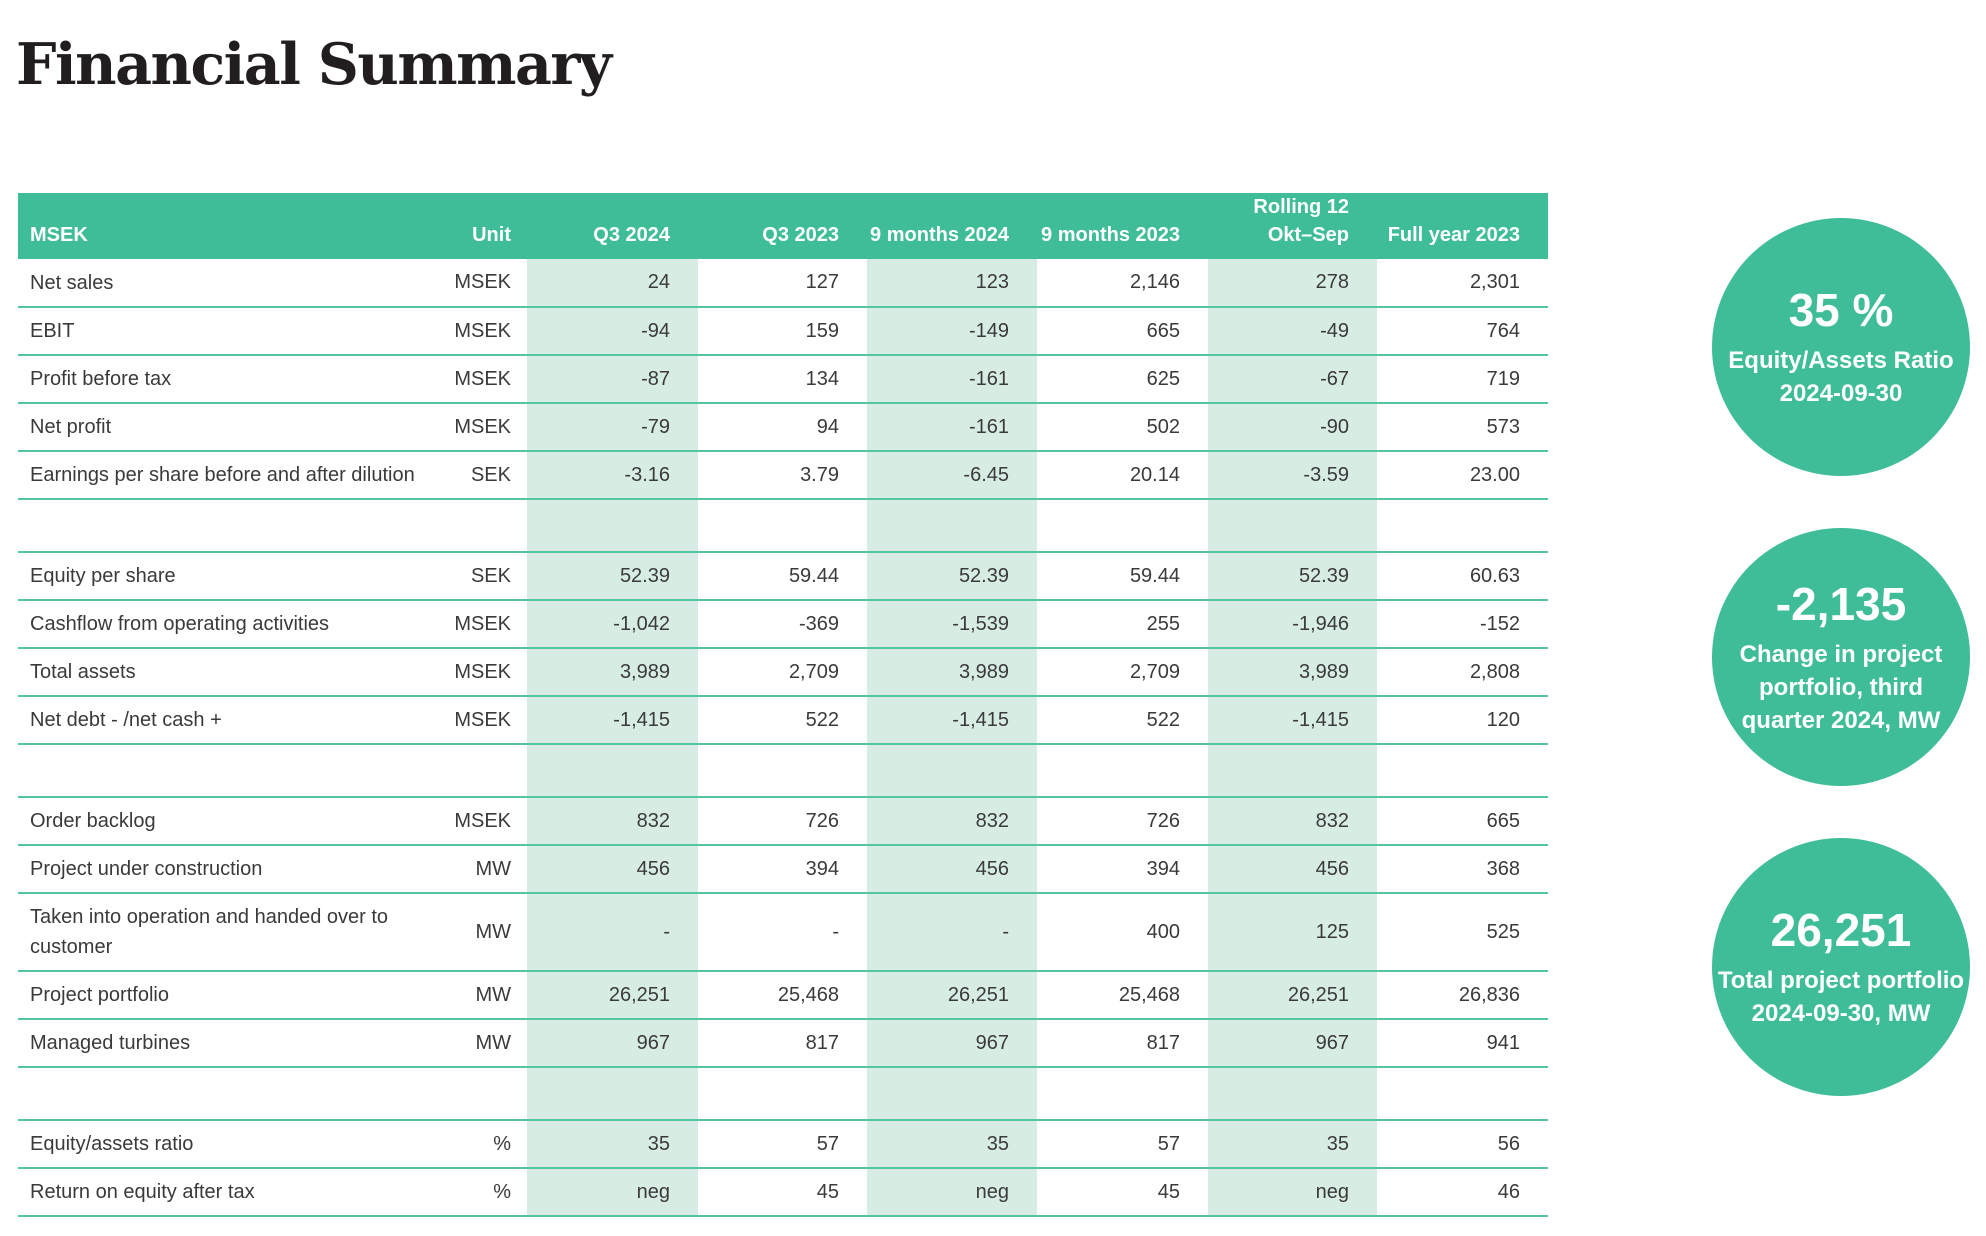 Image resolution: width=1986 pixels, height=1236 pixels. What do you see at coordinates (612, 475) in the screenshot?
I see `value-cell: -3.16` at bounding box center [612, 475].